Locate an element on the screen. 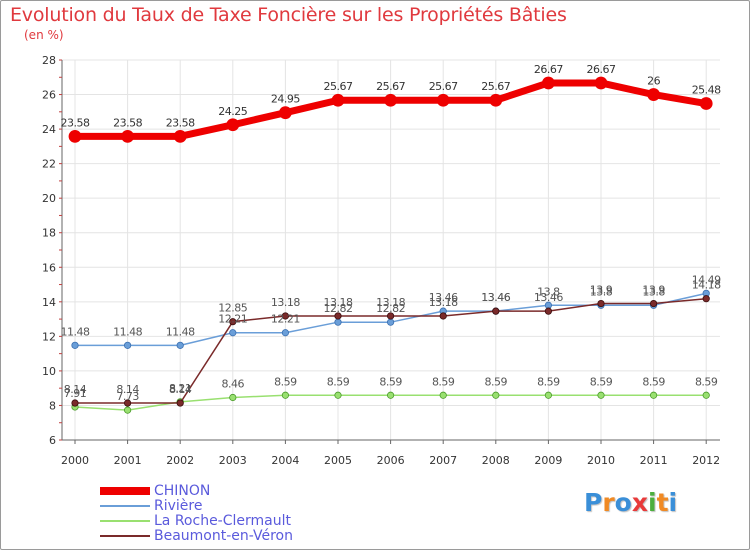  y-tick-label: 18 is located at coordinates (49, 233).